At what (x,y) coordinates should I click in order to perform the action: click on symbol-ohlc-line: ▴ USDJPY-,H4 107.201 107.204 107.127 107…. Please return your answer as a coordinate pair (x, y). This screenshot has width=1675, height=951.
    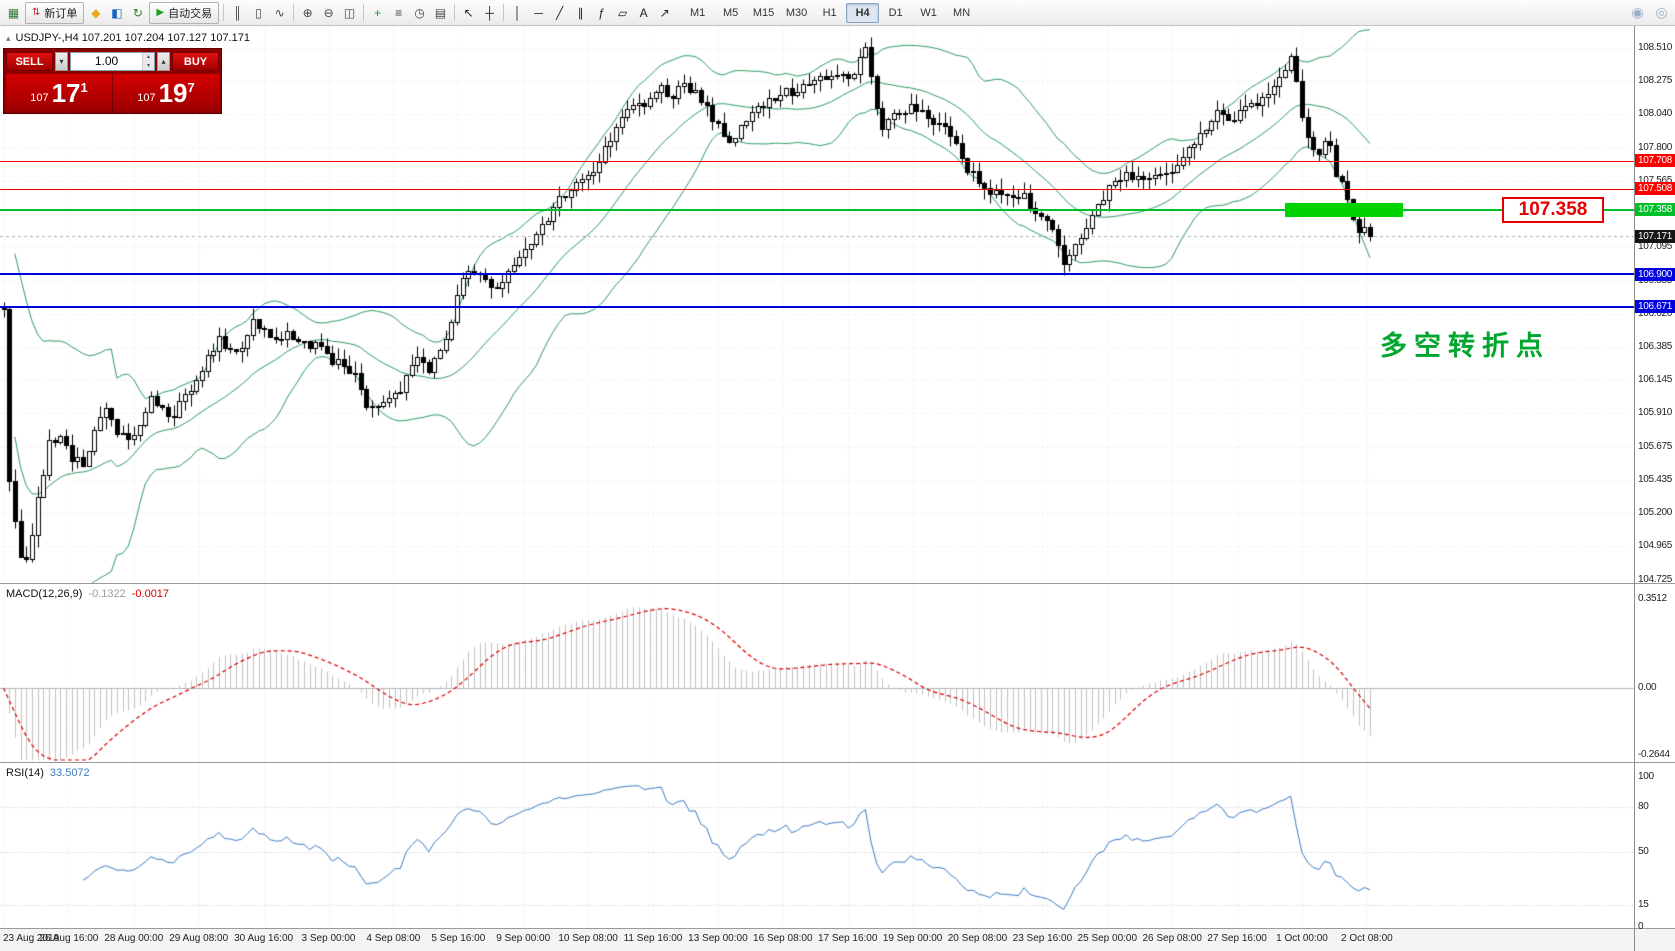
    Looking at the image, I should click on (128, 38).